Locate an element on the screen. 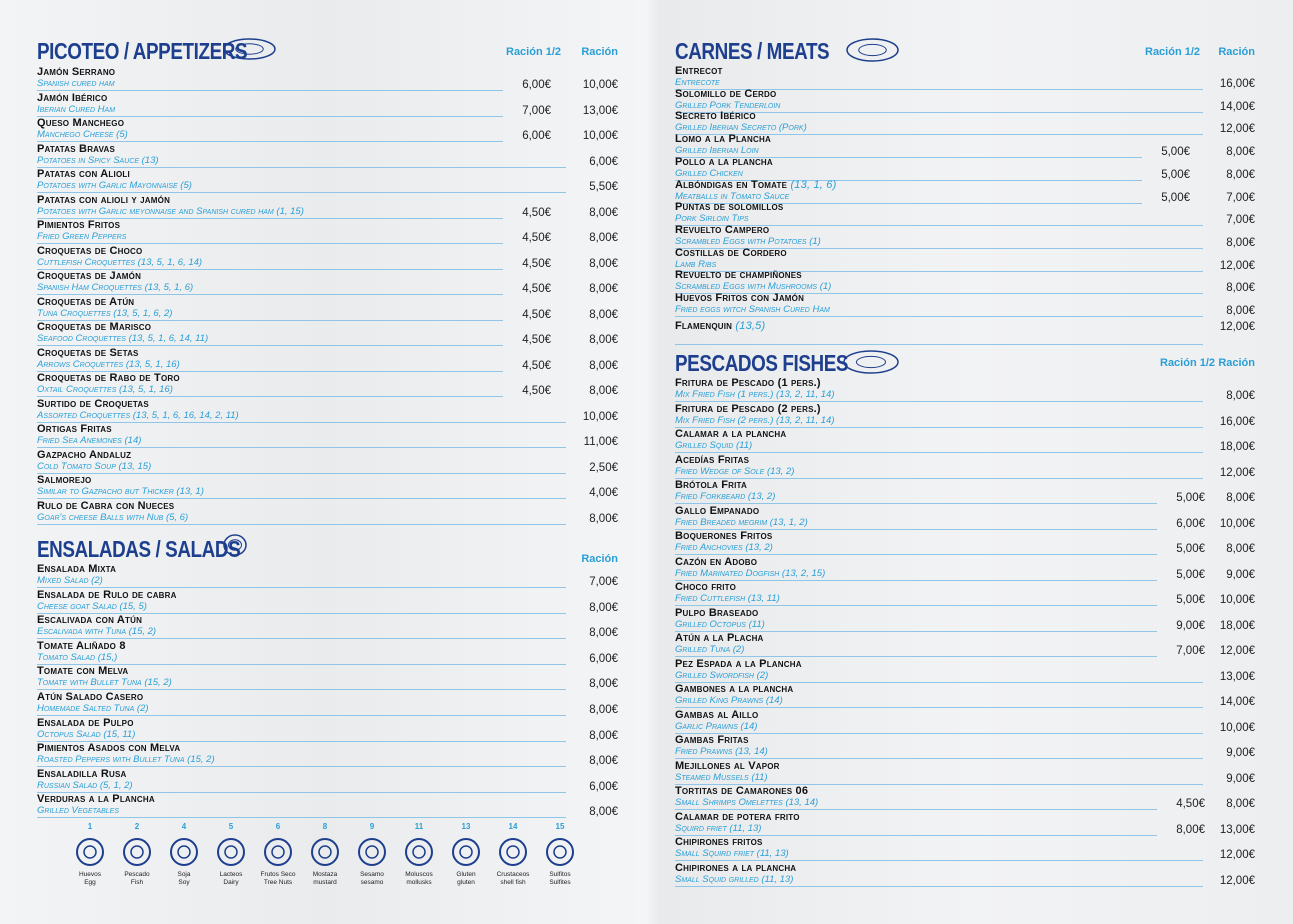 Image resolution: width=1293 pixels, height=924 pixels. item-name: Queso Manchego is located at coordinates (80, 123).